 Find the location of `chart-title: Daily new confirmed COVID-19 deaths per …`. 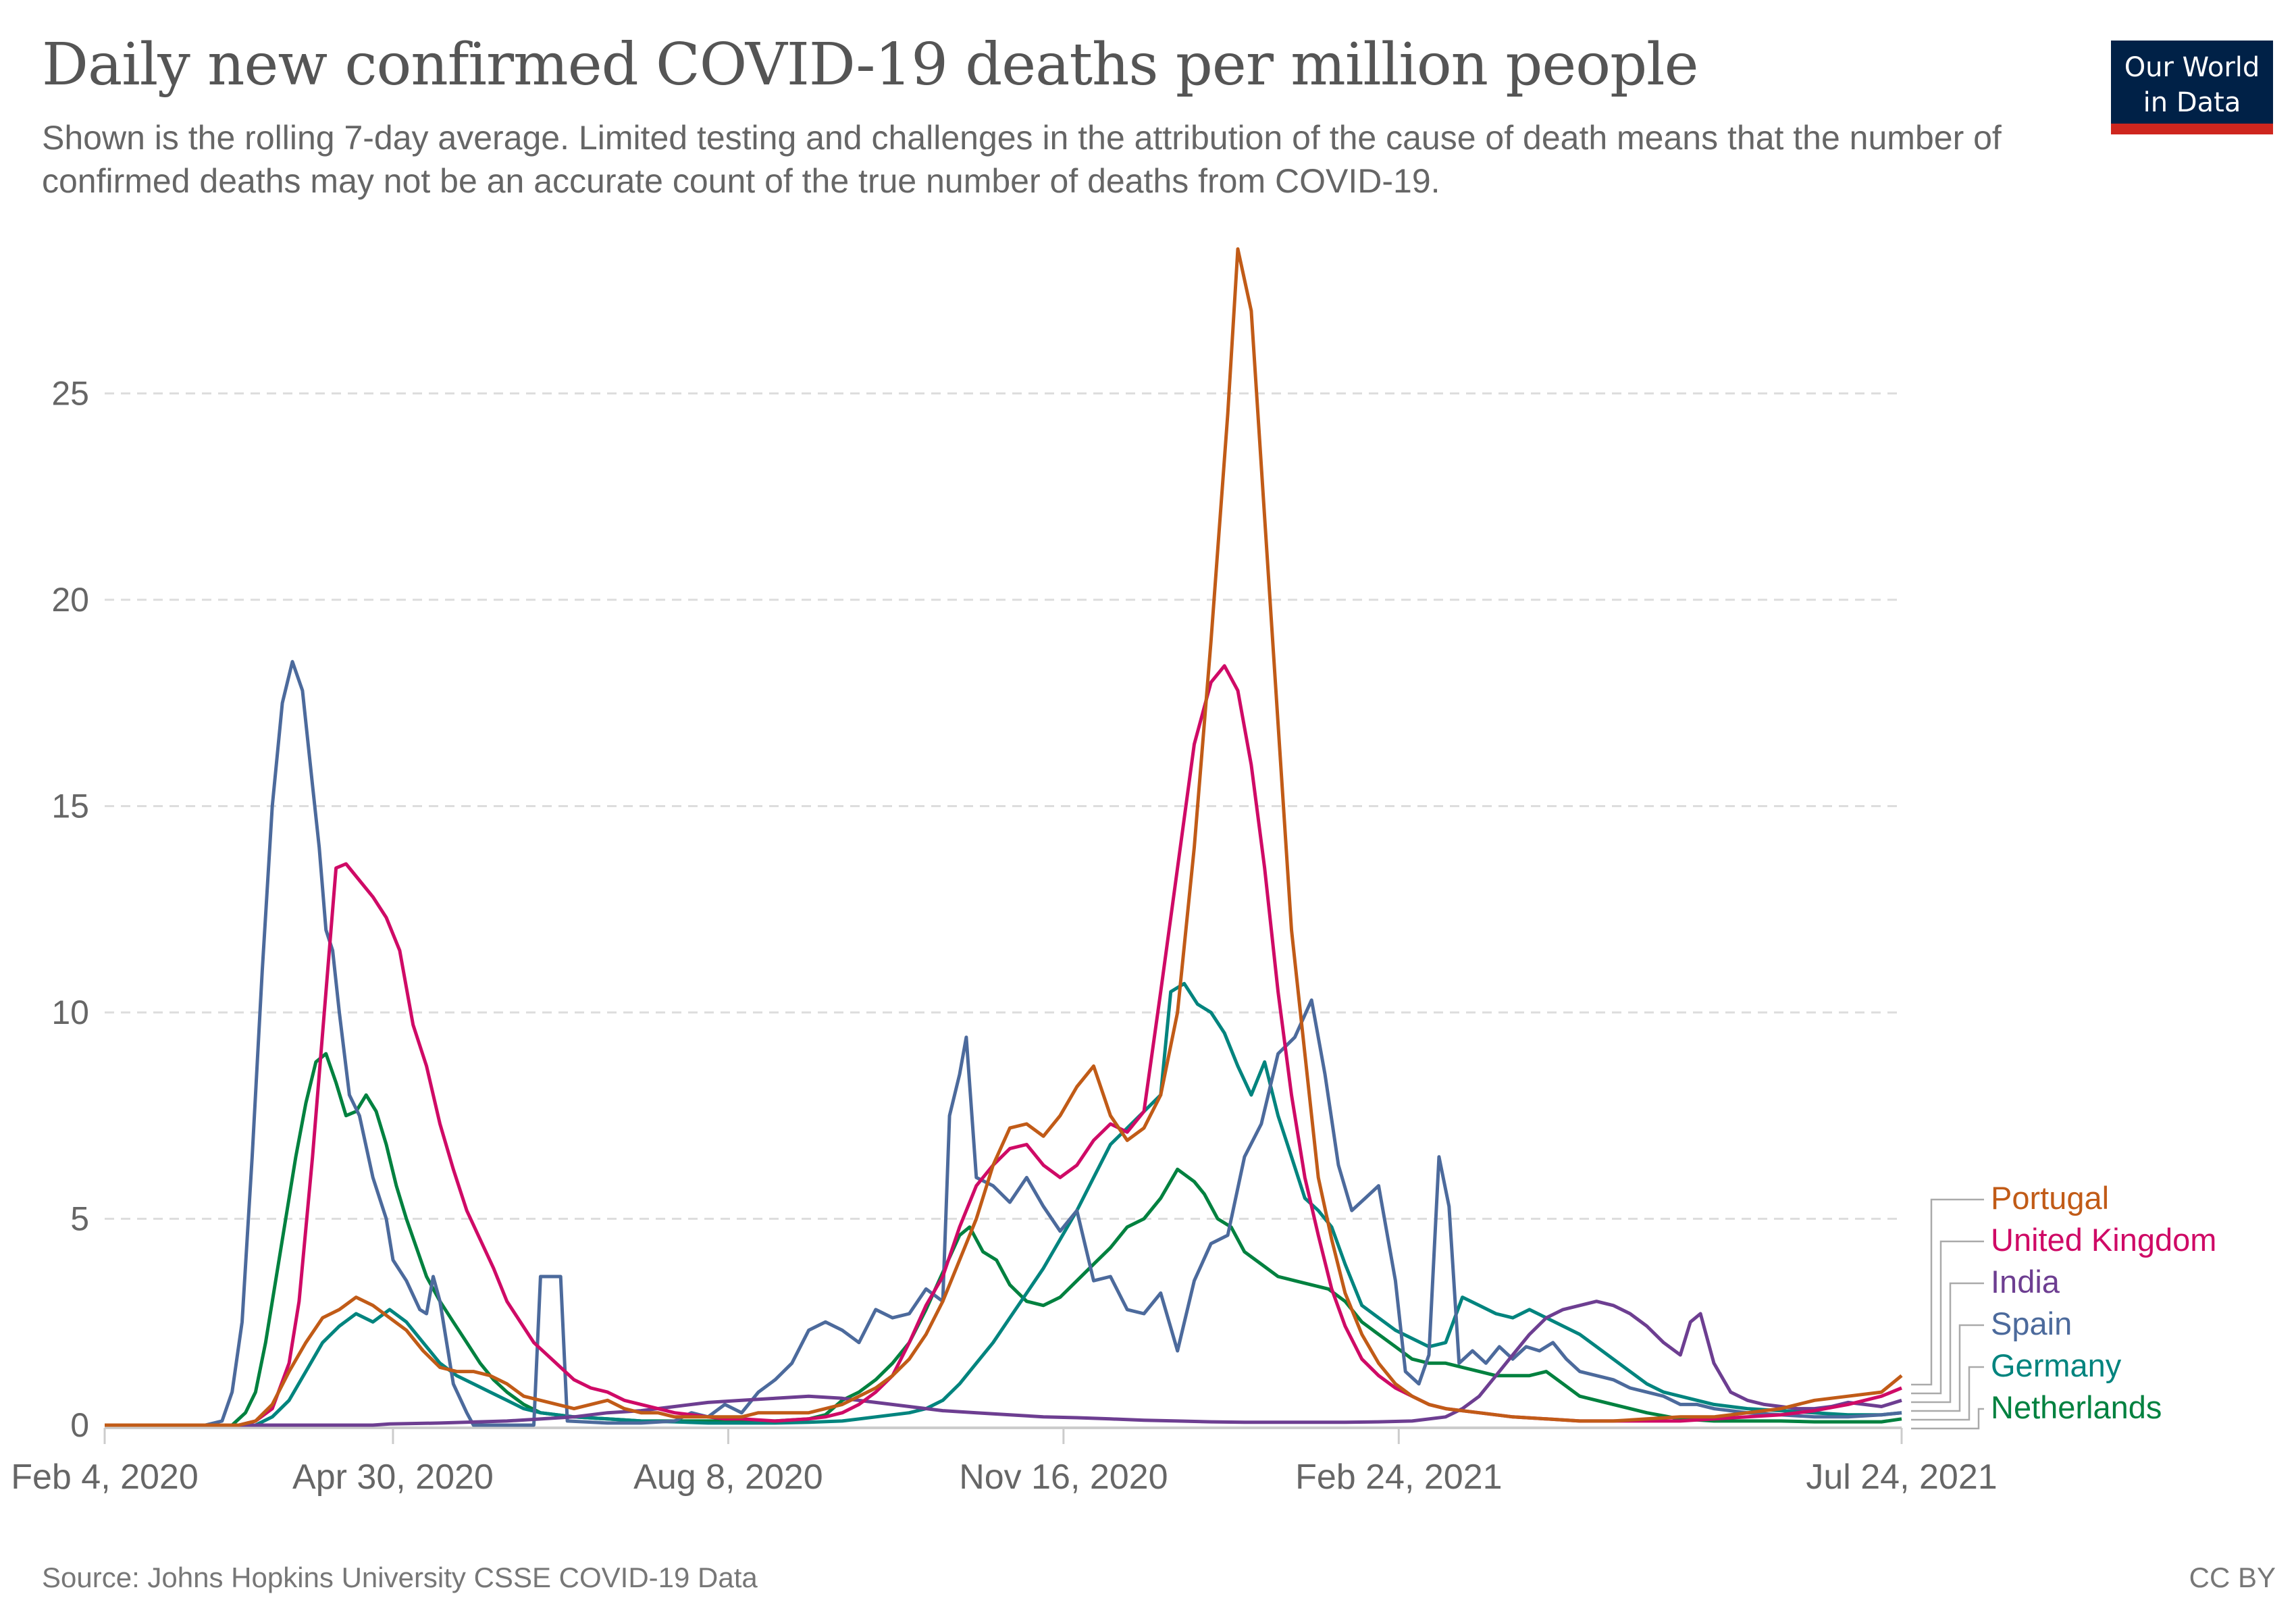

chart-title: Daily new confirmed COVID-19 deaths per … is located at coordinates (870, 65).